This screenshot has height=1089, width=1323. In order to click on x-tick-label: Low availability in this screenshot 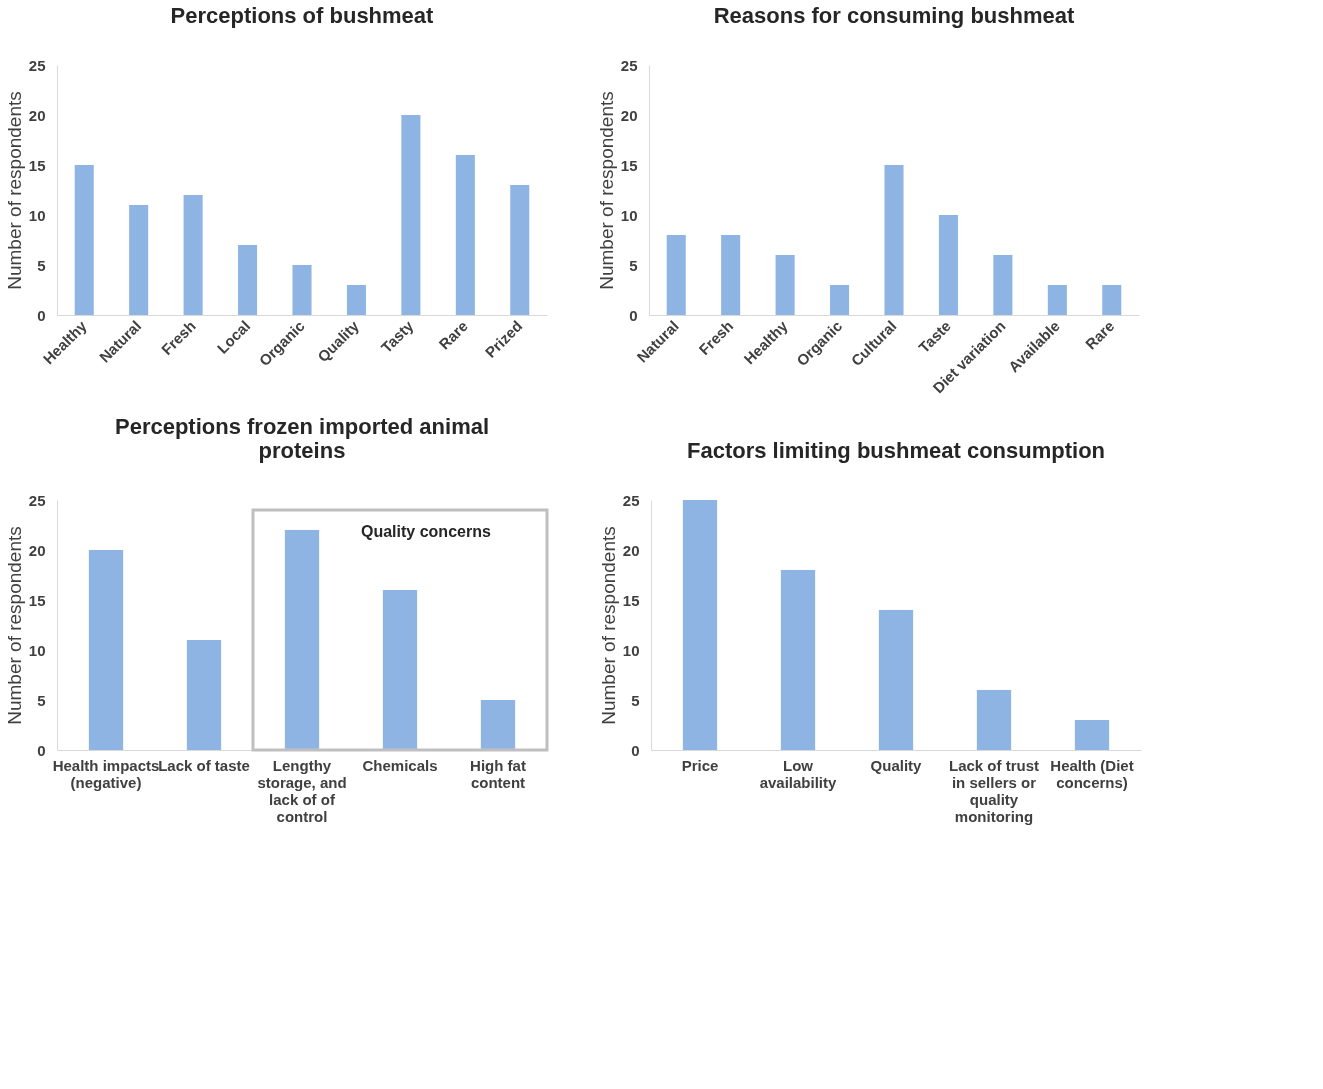, I will do `click(798, 773)`.